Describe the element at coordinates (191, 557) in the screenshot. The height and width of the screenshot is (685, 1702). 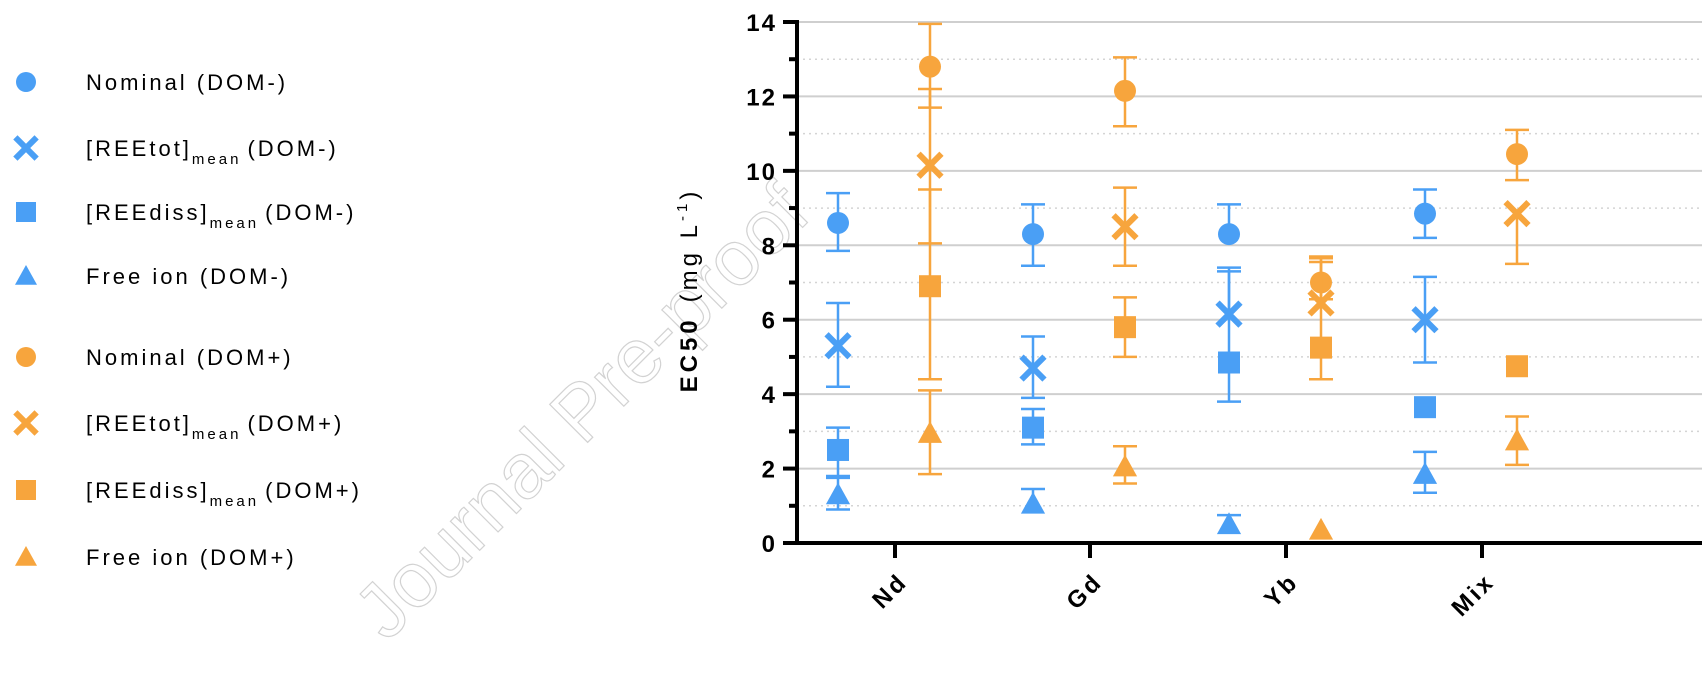
I see `legend-label: Free ion (DOM+)` at that location.